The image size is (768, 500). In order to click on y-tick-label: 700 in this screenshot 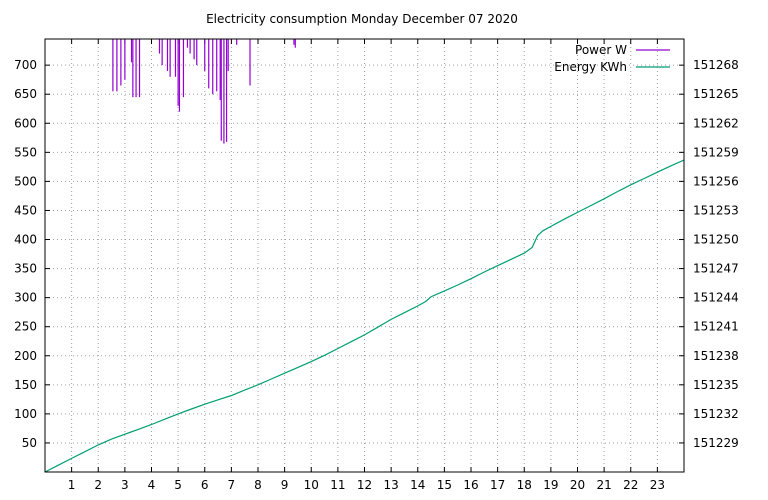, I will do `click(25, 65)`.